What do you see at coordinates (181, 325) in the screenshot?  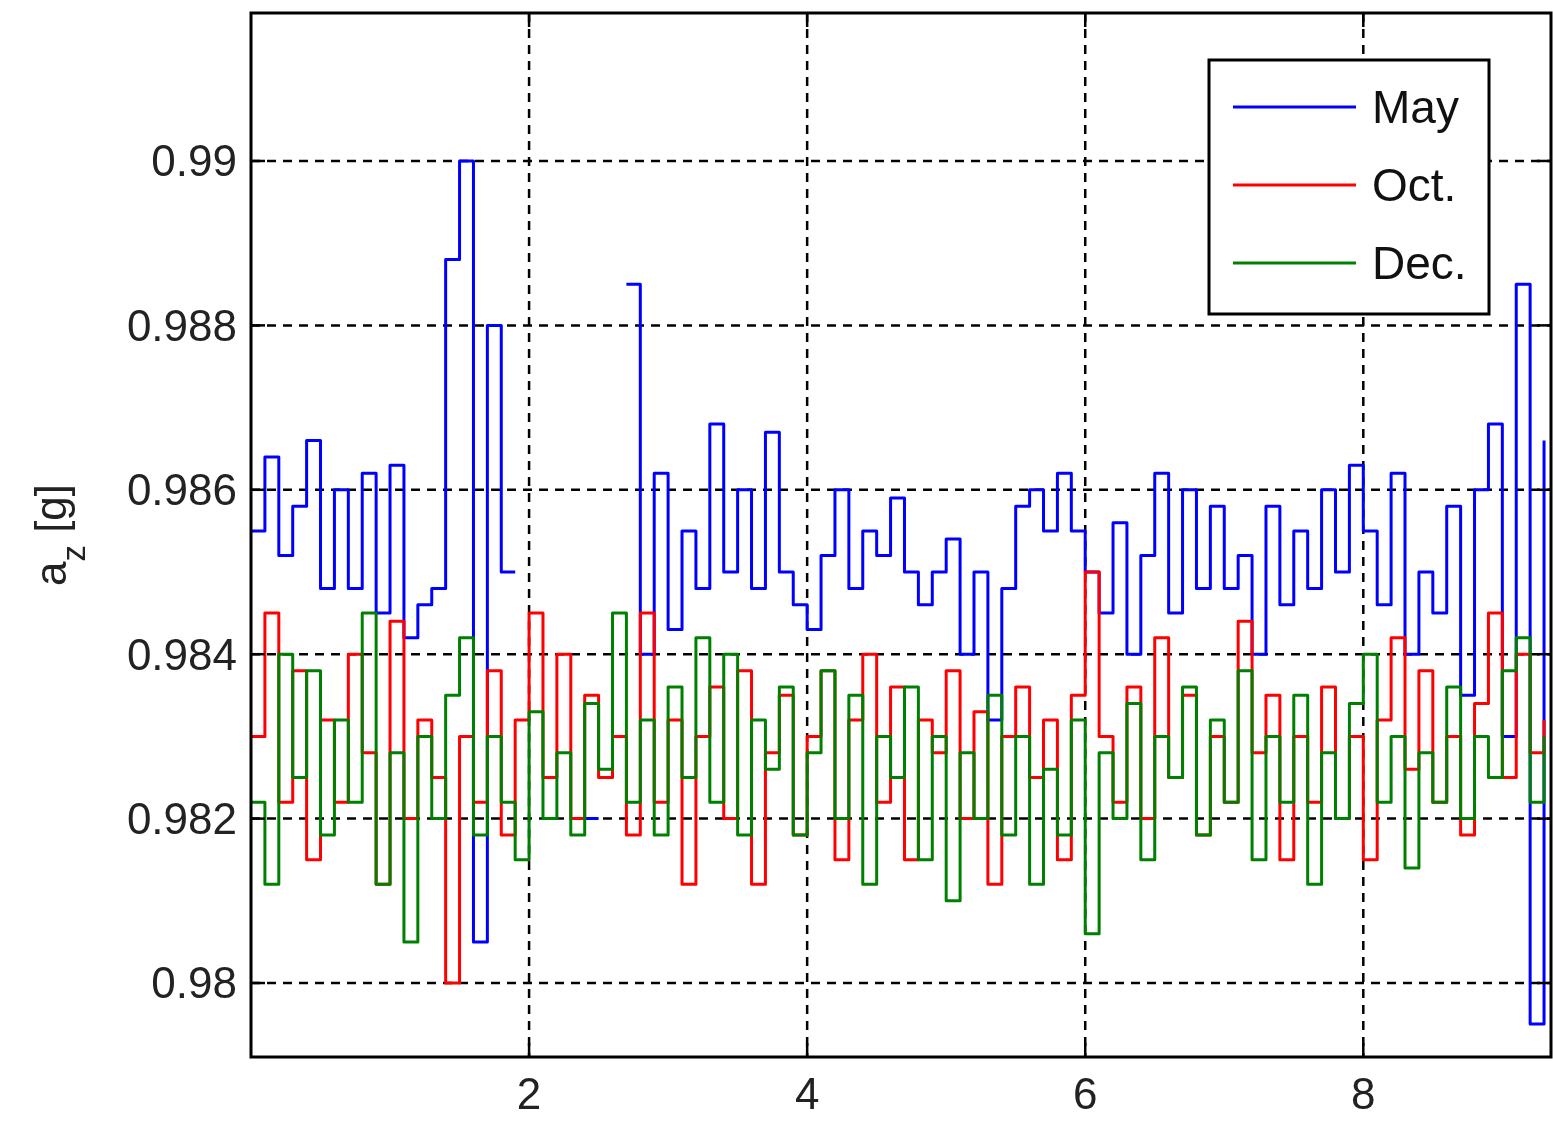 I see `y-tick-label: 0.988` at bounding box center [181, 325].